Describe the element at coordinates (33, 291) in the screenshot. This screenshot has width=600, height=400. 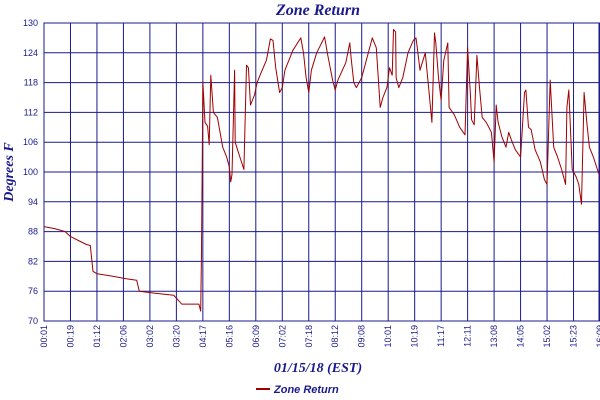
I see `y-tick-label: 76` at that location.